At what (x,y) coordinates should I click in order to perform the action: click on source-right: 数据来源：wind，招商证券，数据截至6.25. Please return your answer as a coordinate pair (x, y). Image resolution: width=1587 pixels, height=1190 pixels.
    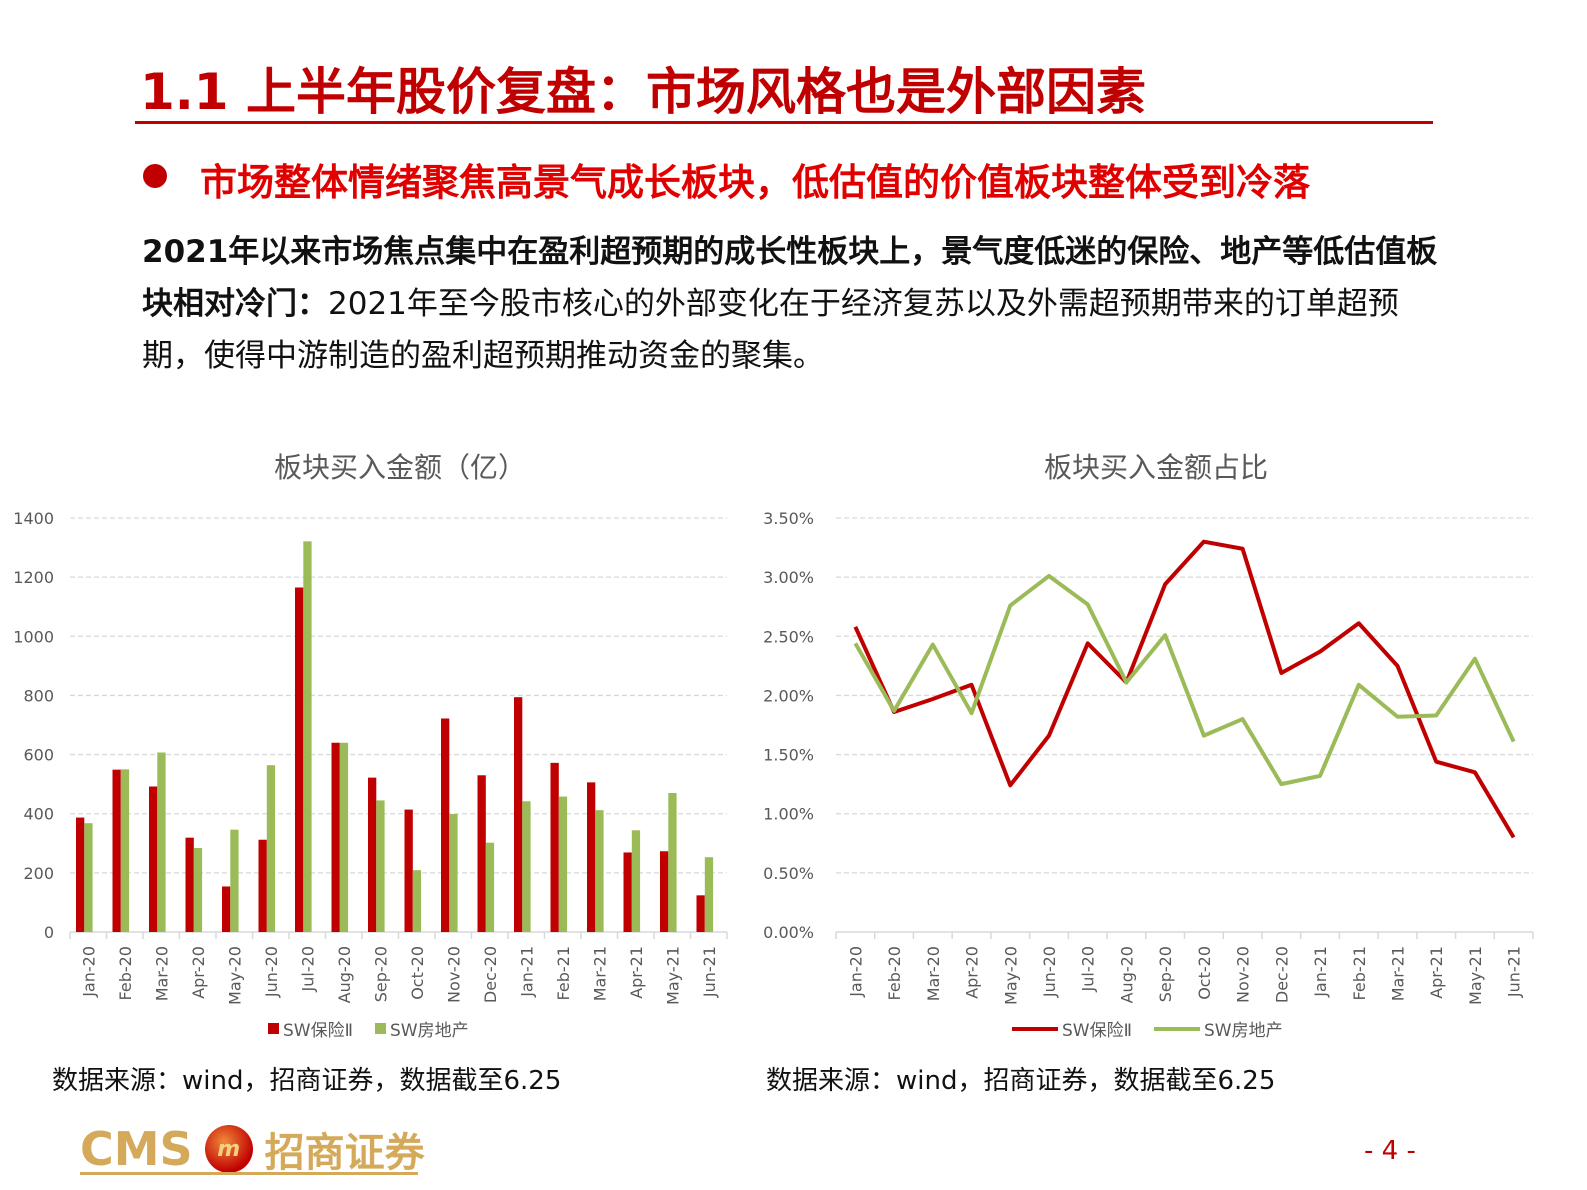
    Looking at the image, I should click on (1021, 1081).